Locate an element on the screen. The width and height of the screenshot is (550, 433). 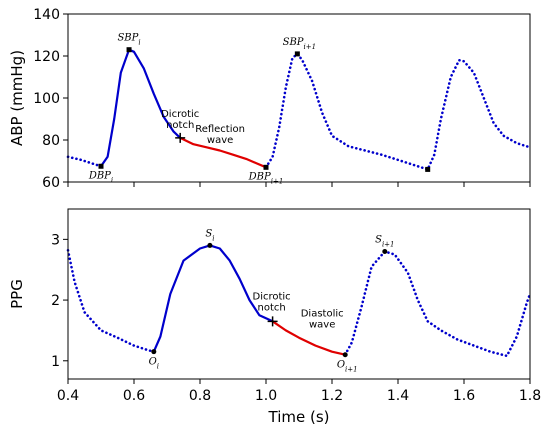
annotation-label: Si is located at coordinates (209, 235).